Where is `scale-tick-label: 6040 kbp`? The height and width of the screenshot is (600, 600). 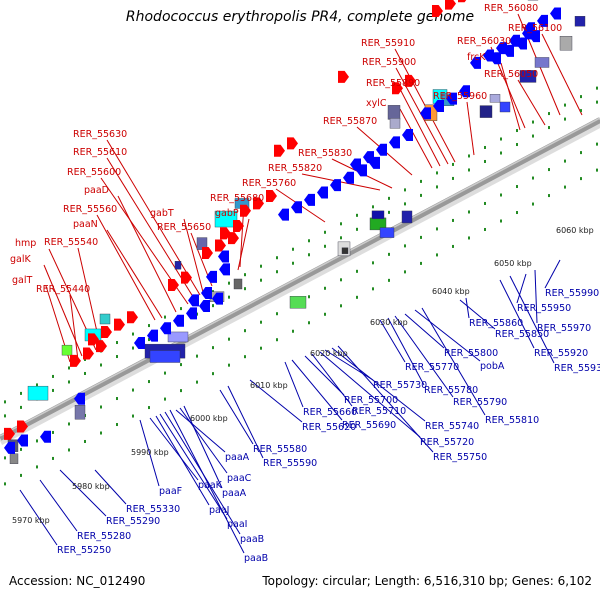
scale-tick-label: 6040 kbp is located at coordinates (451, 291).